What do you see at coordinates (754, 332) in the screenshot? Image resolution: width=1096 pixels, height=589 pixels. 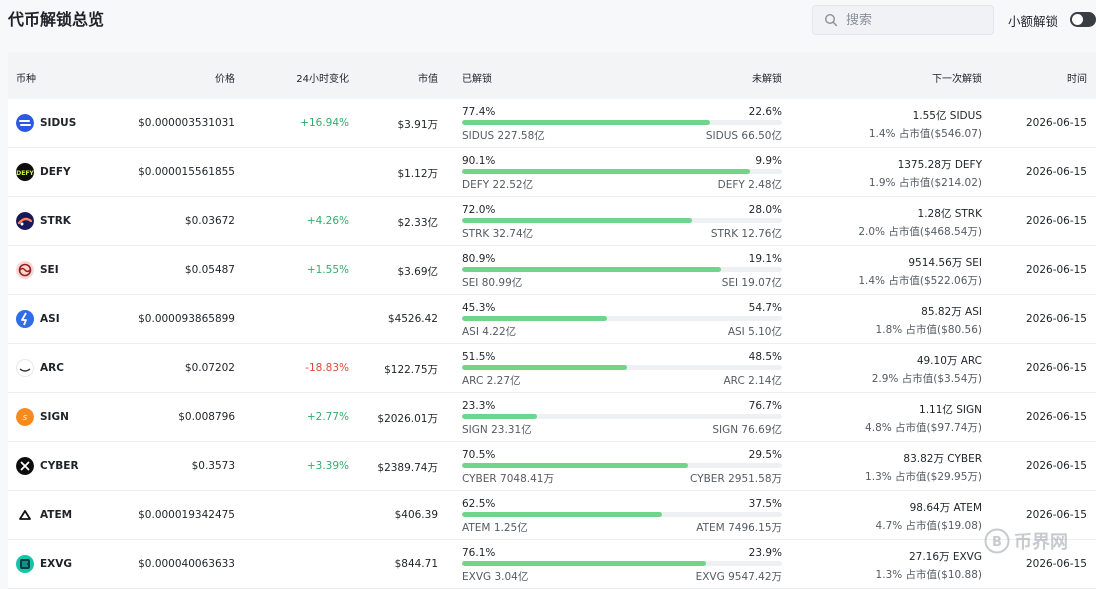 I see `locked-amount: ASI 5.10亿` at bounding box center [754, 332].